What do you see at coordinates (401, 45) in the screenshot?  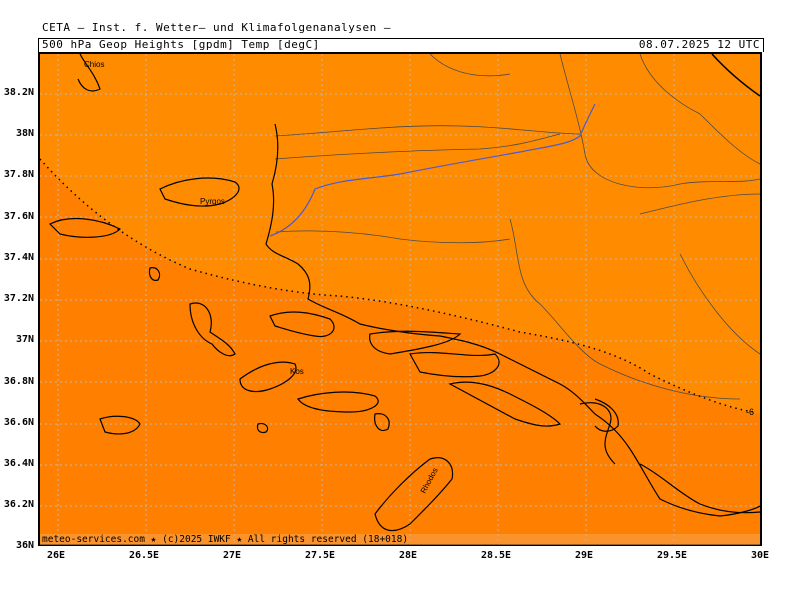 I see `title-bar` at bounding box center [401, 45].